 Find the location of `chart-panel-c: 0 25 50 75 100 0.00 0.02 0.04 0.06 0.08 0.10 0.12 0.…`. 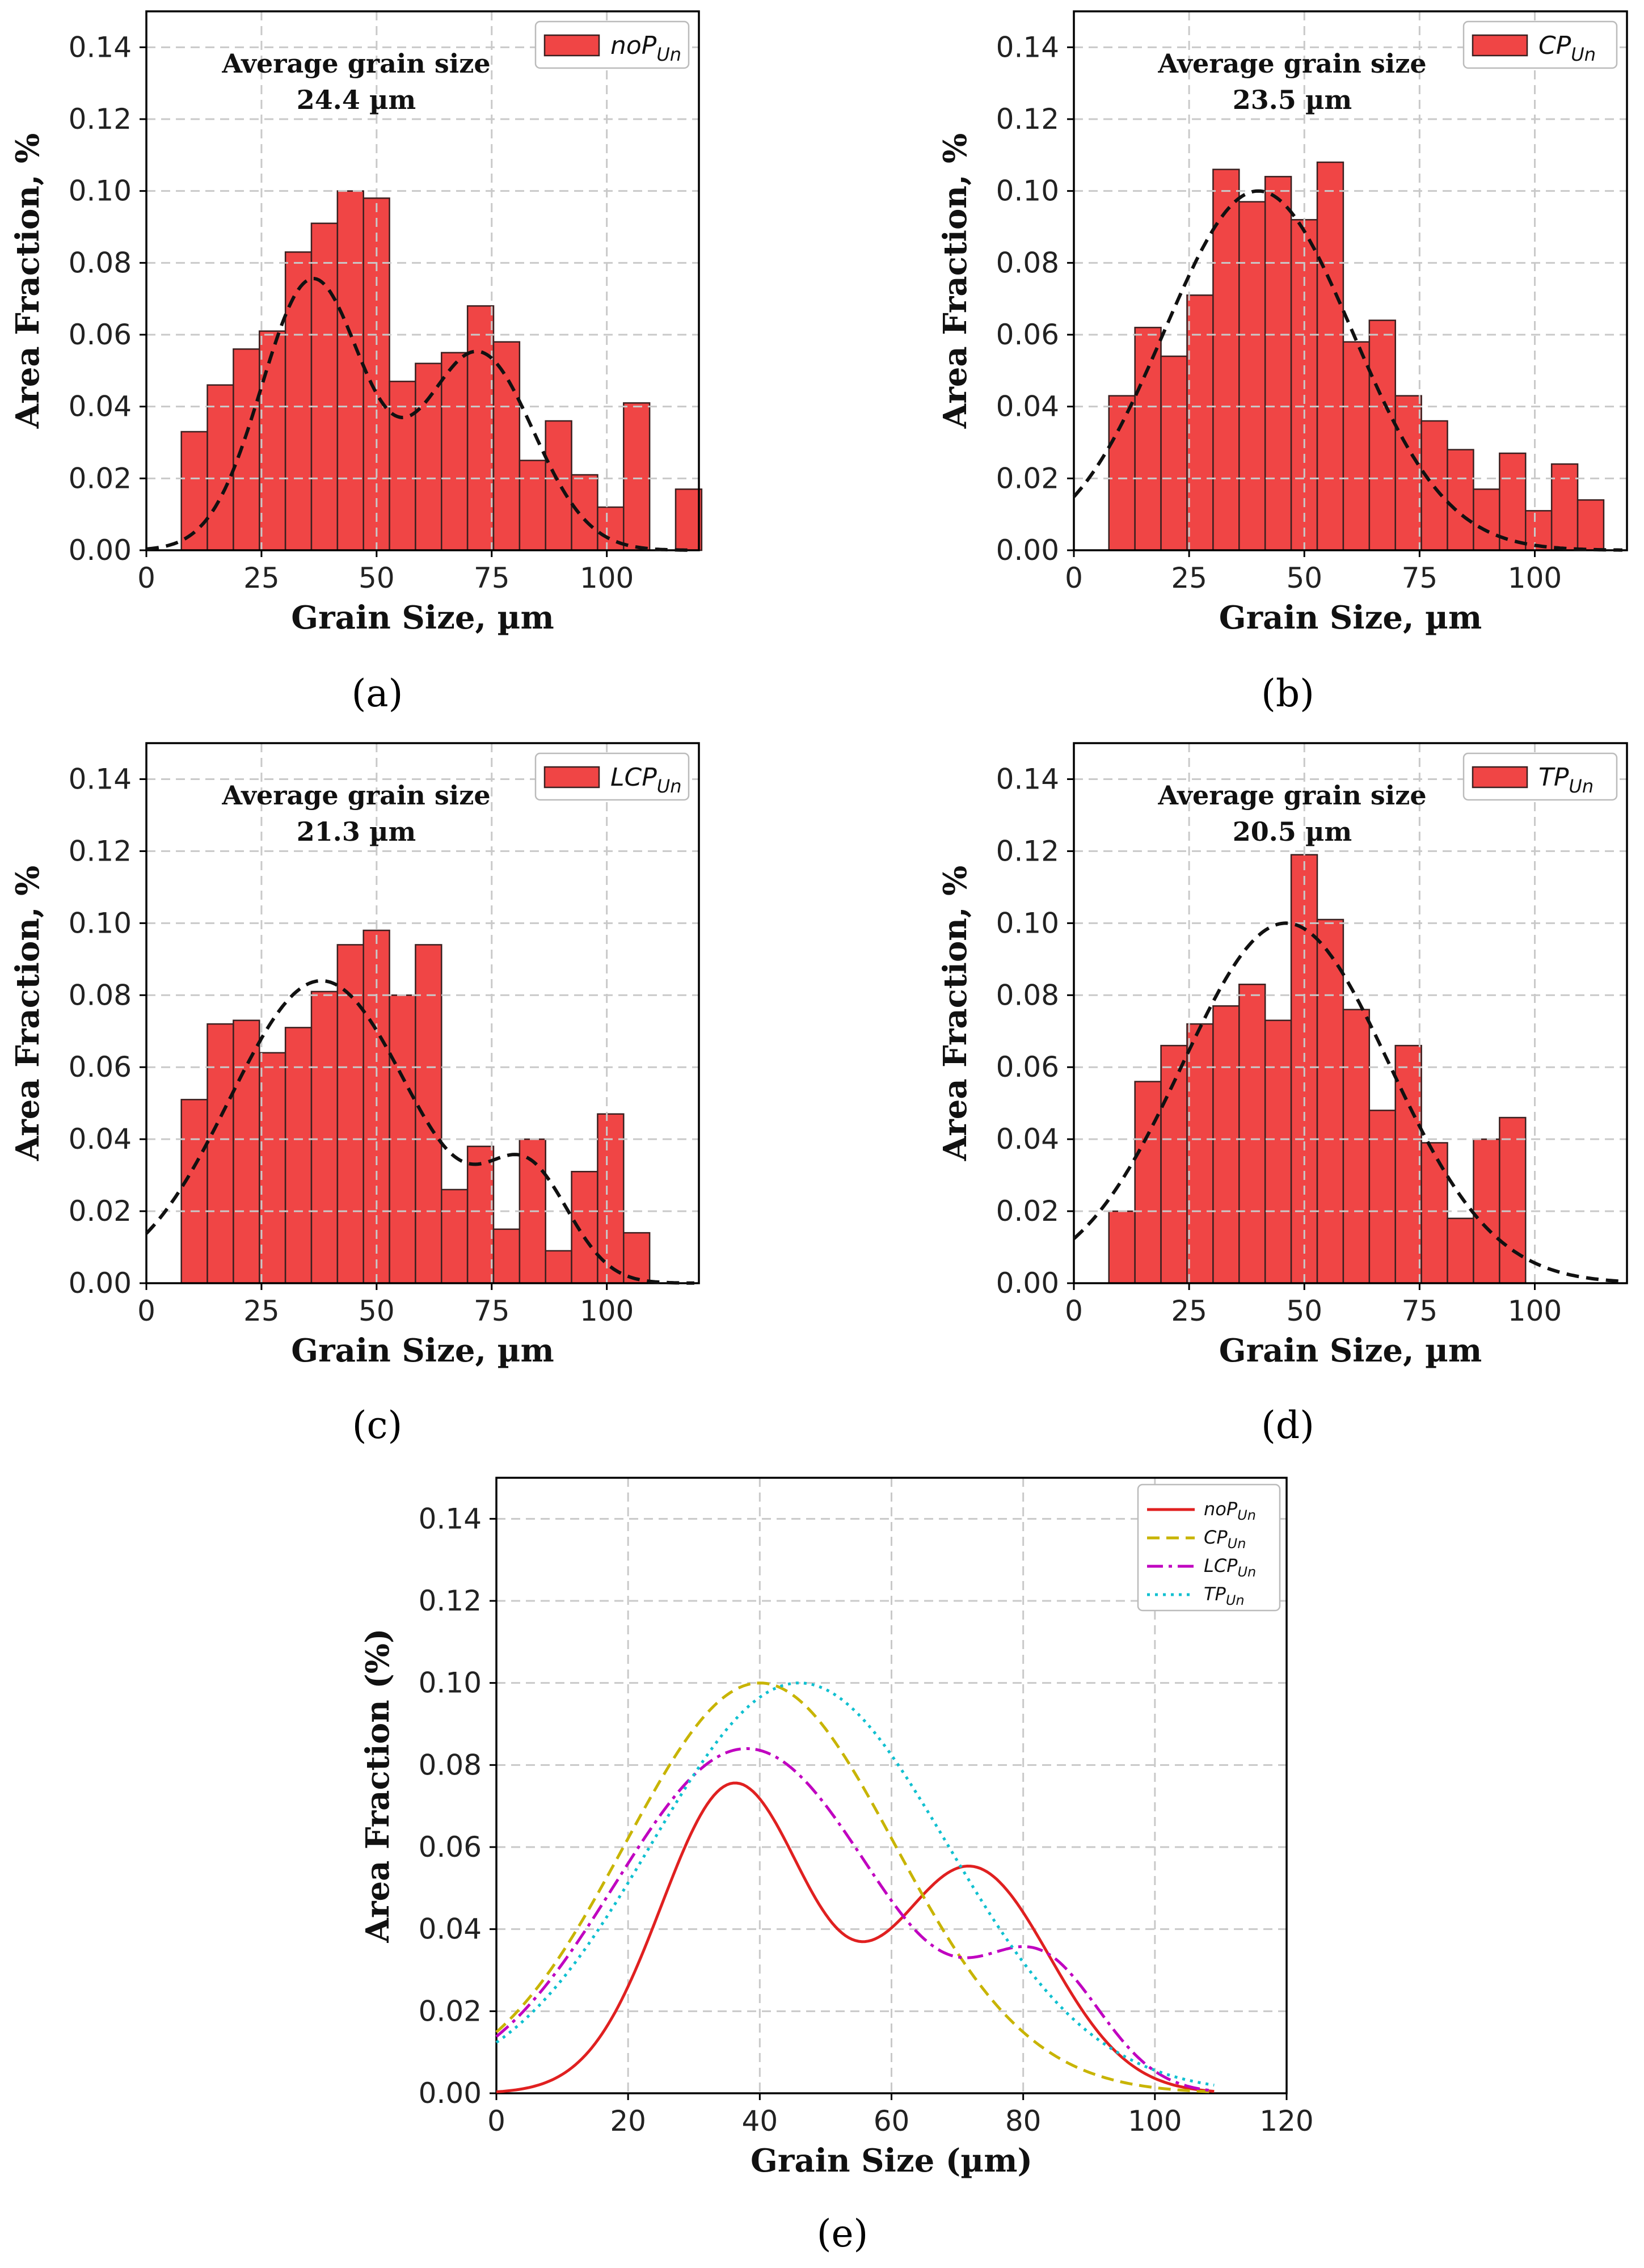

chart-panel-c: 0 25 50 75 100 0.00 0.02 0.04 0.06 0.08 0.10 0.12 0.… is located at coordinates (354, 1055).